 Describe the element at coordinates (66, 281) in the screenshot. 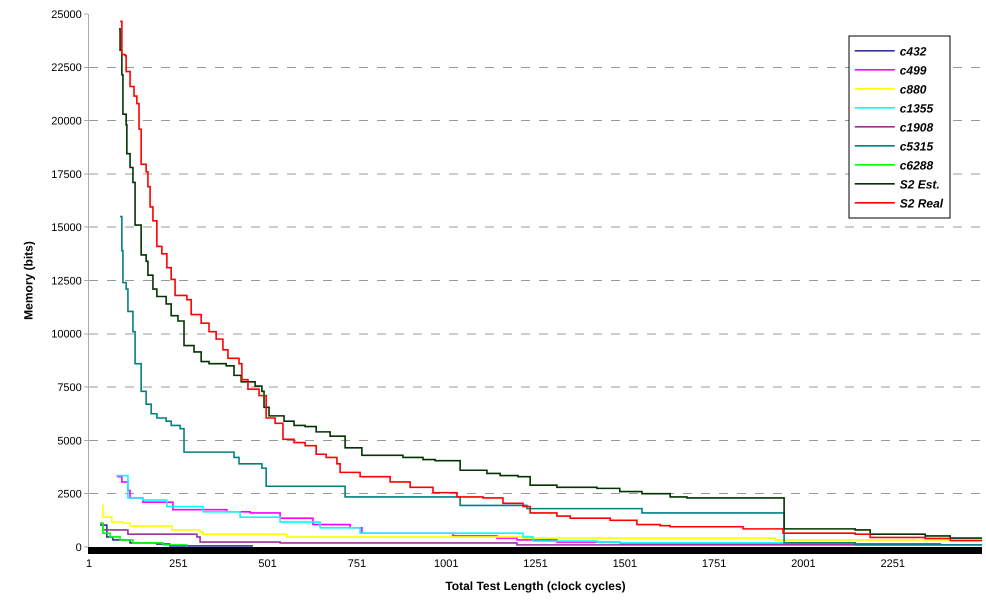

I see `y-tick-label: 12500` at that location.